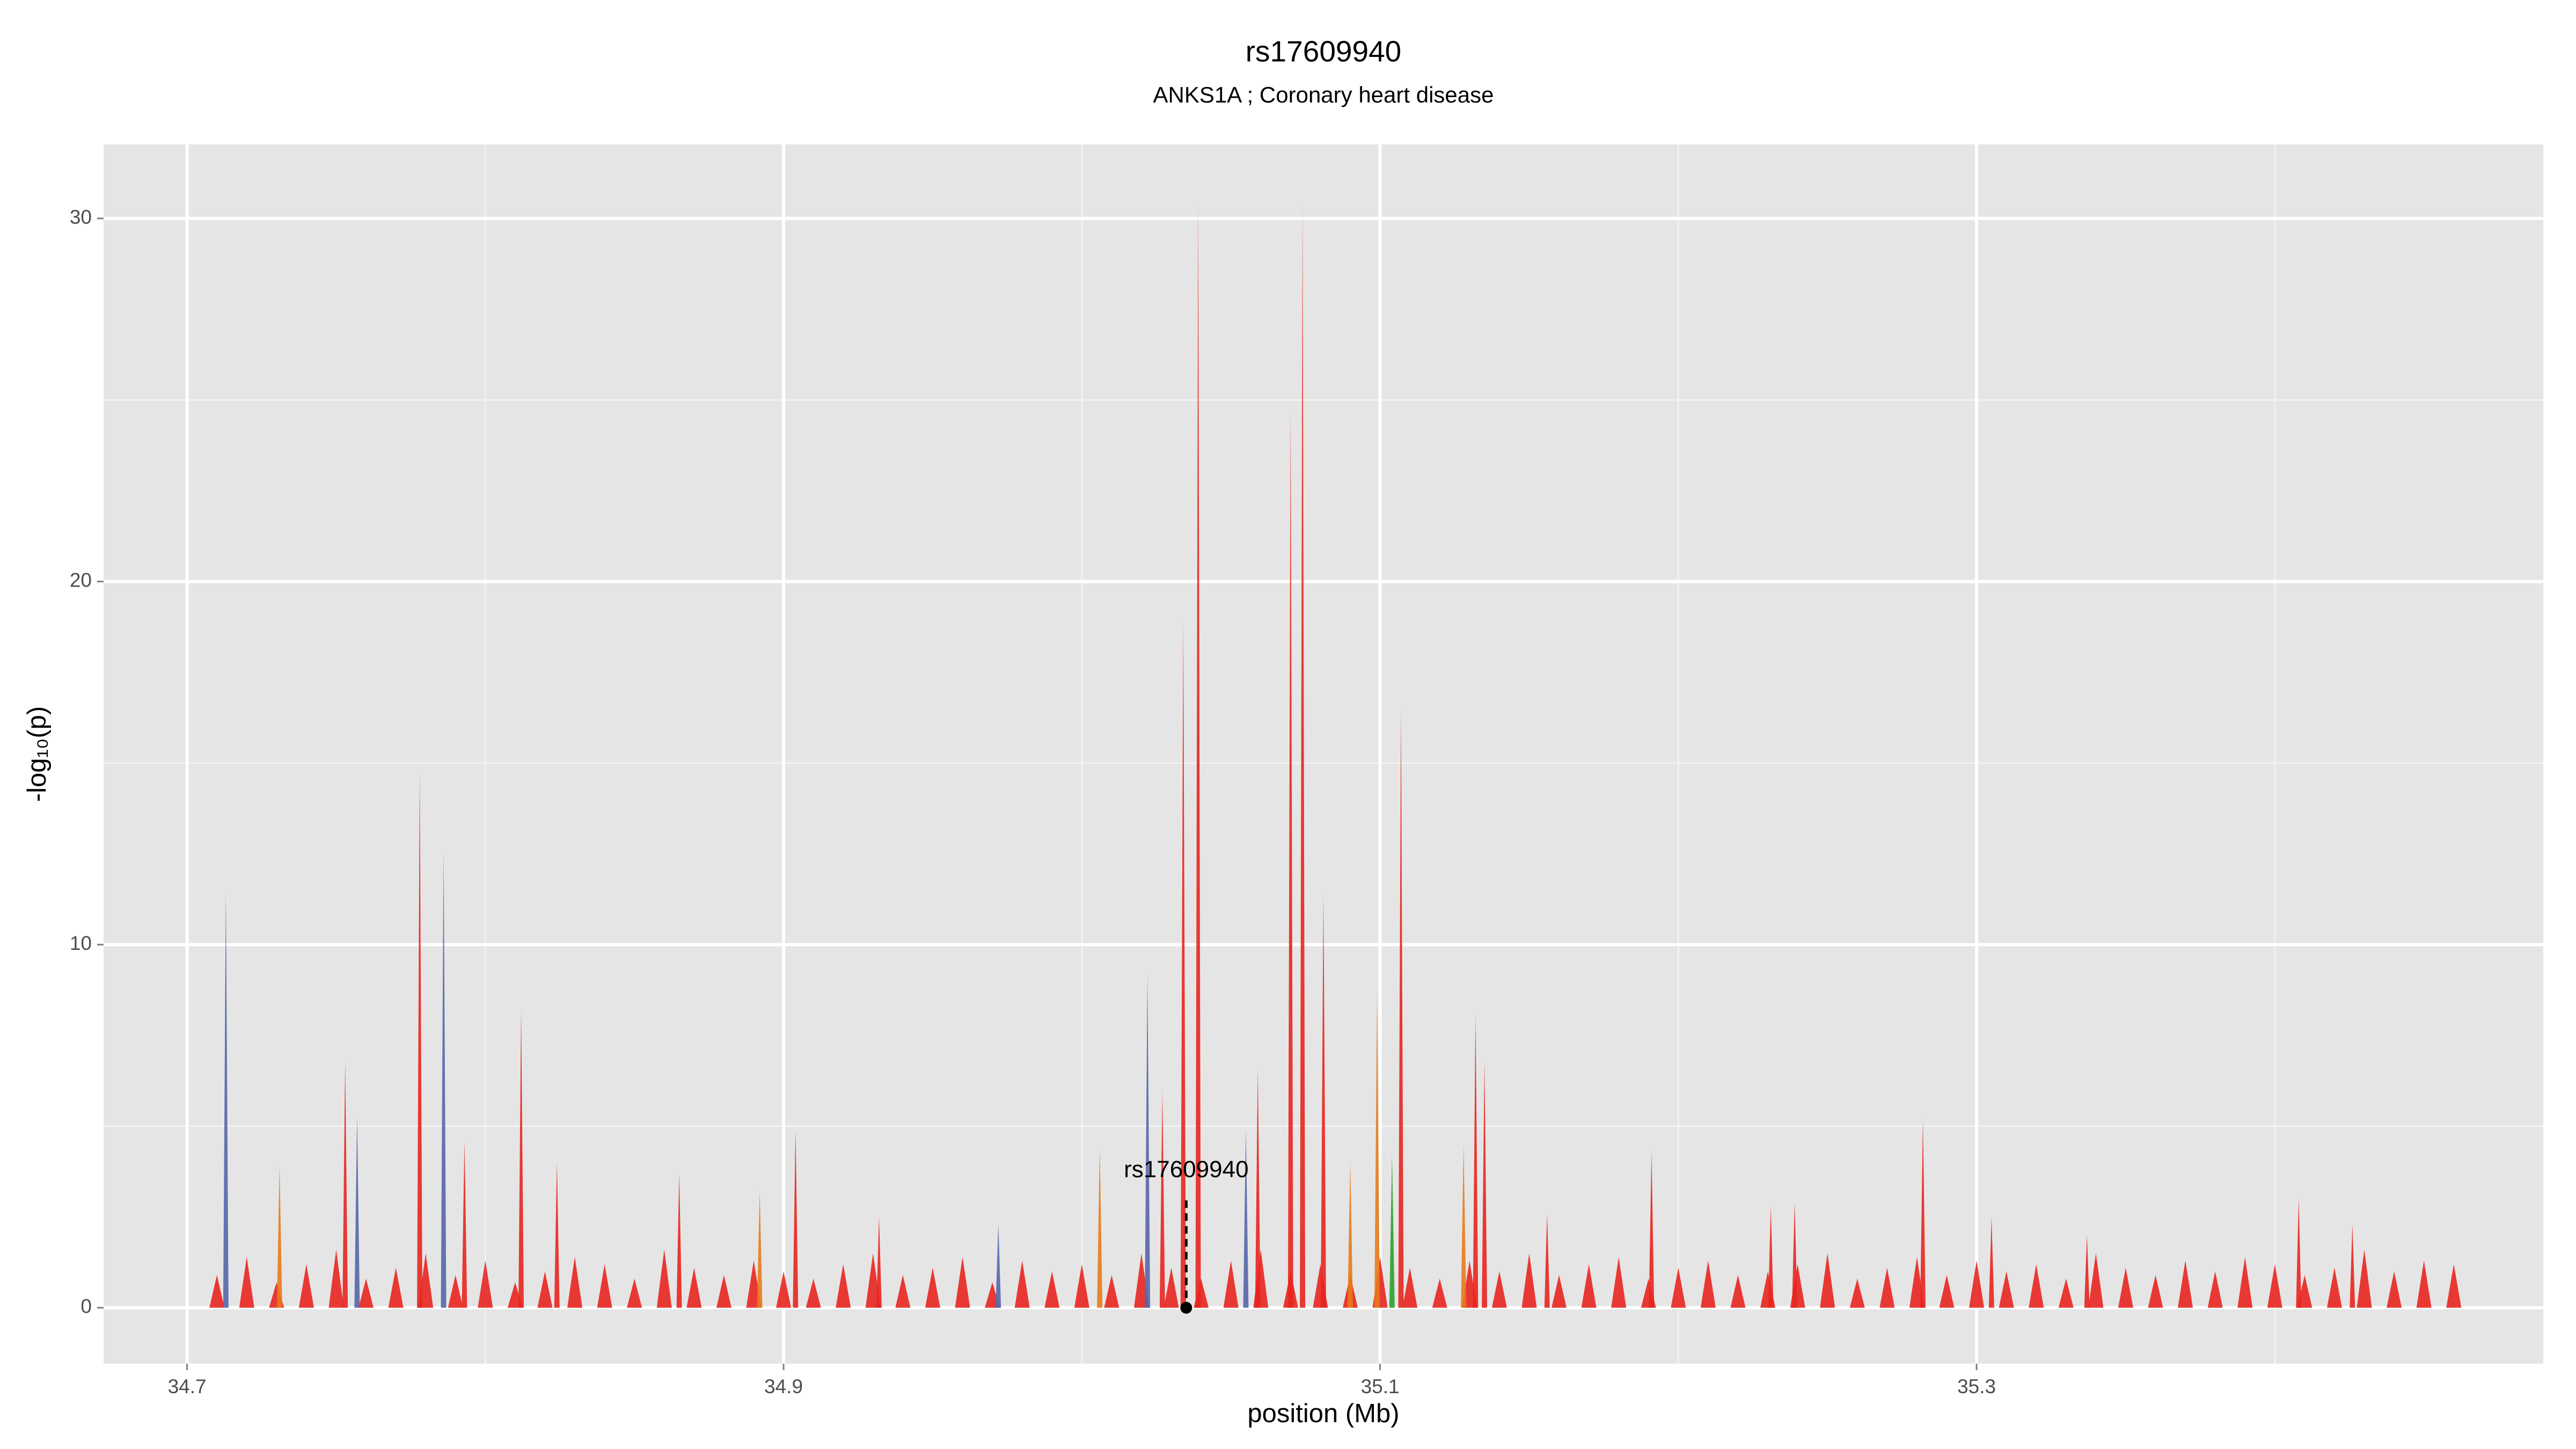  I want to click on x-axis-label: position (Mb), so click(1323, 1413).